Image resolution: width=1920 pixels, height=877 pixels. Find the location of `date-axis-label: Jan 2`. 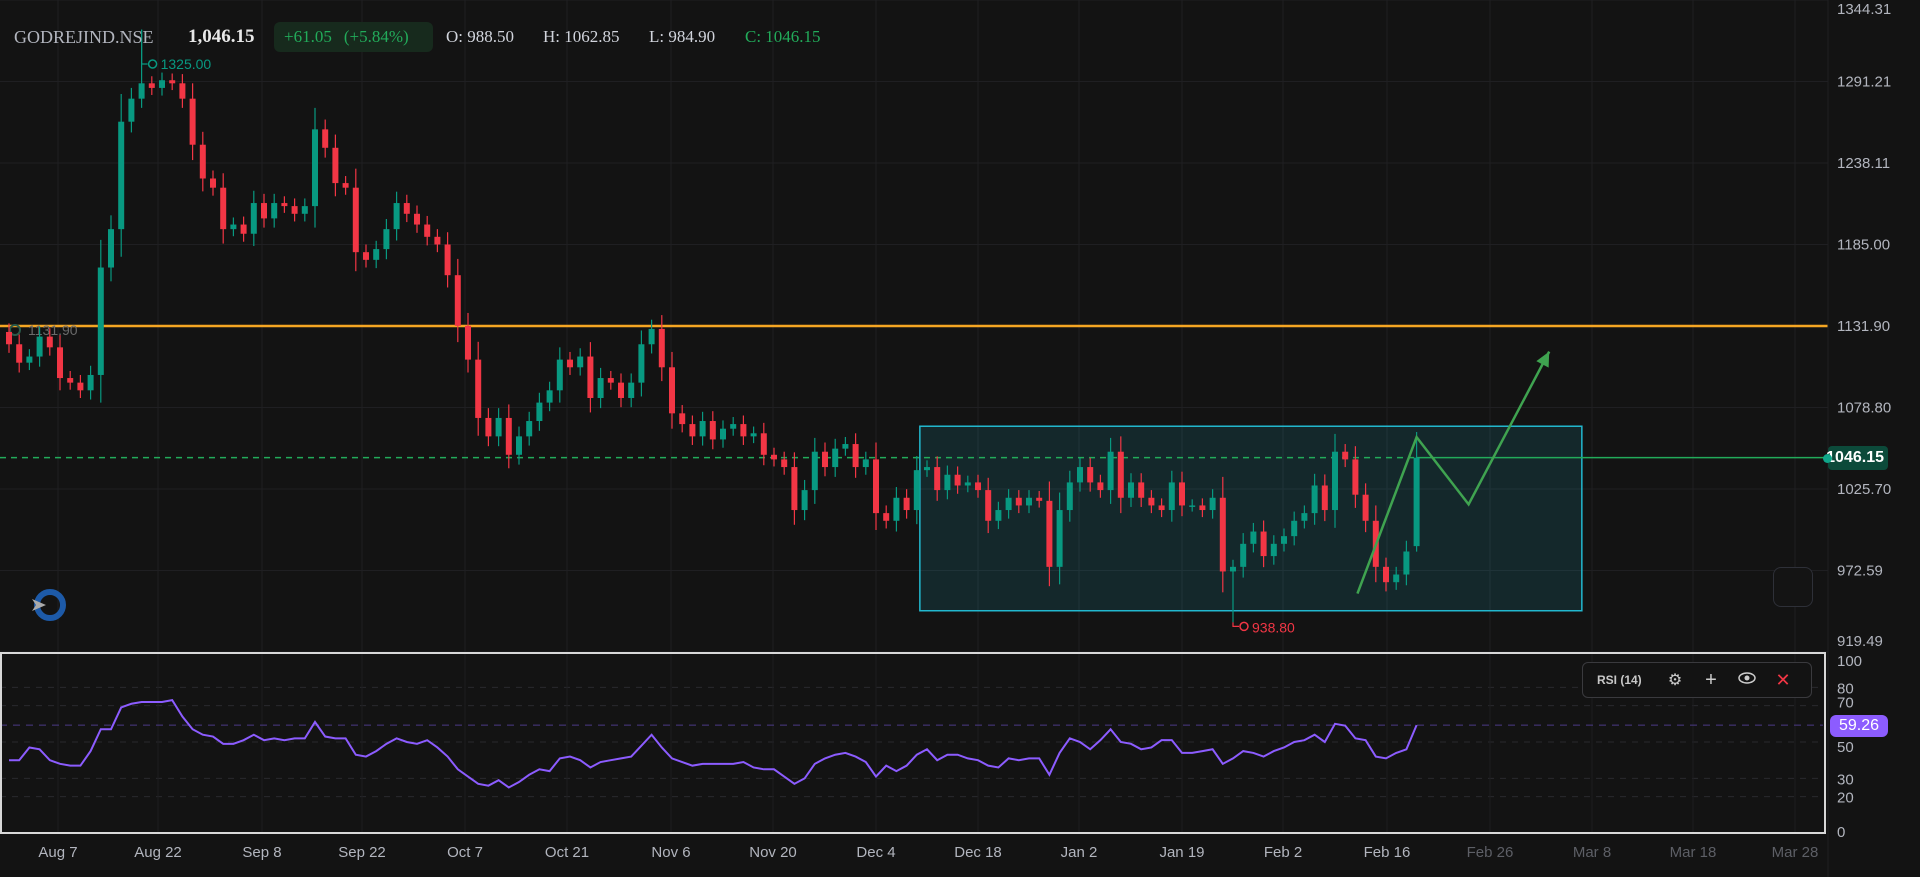

date-axis-label: Jan 2 is located at coordinates (1079, 852).